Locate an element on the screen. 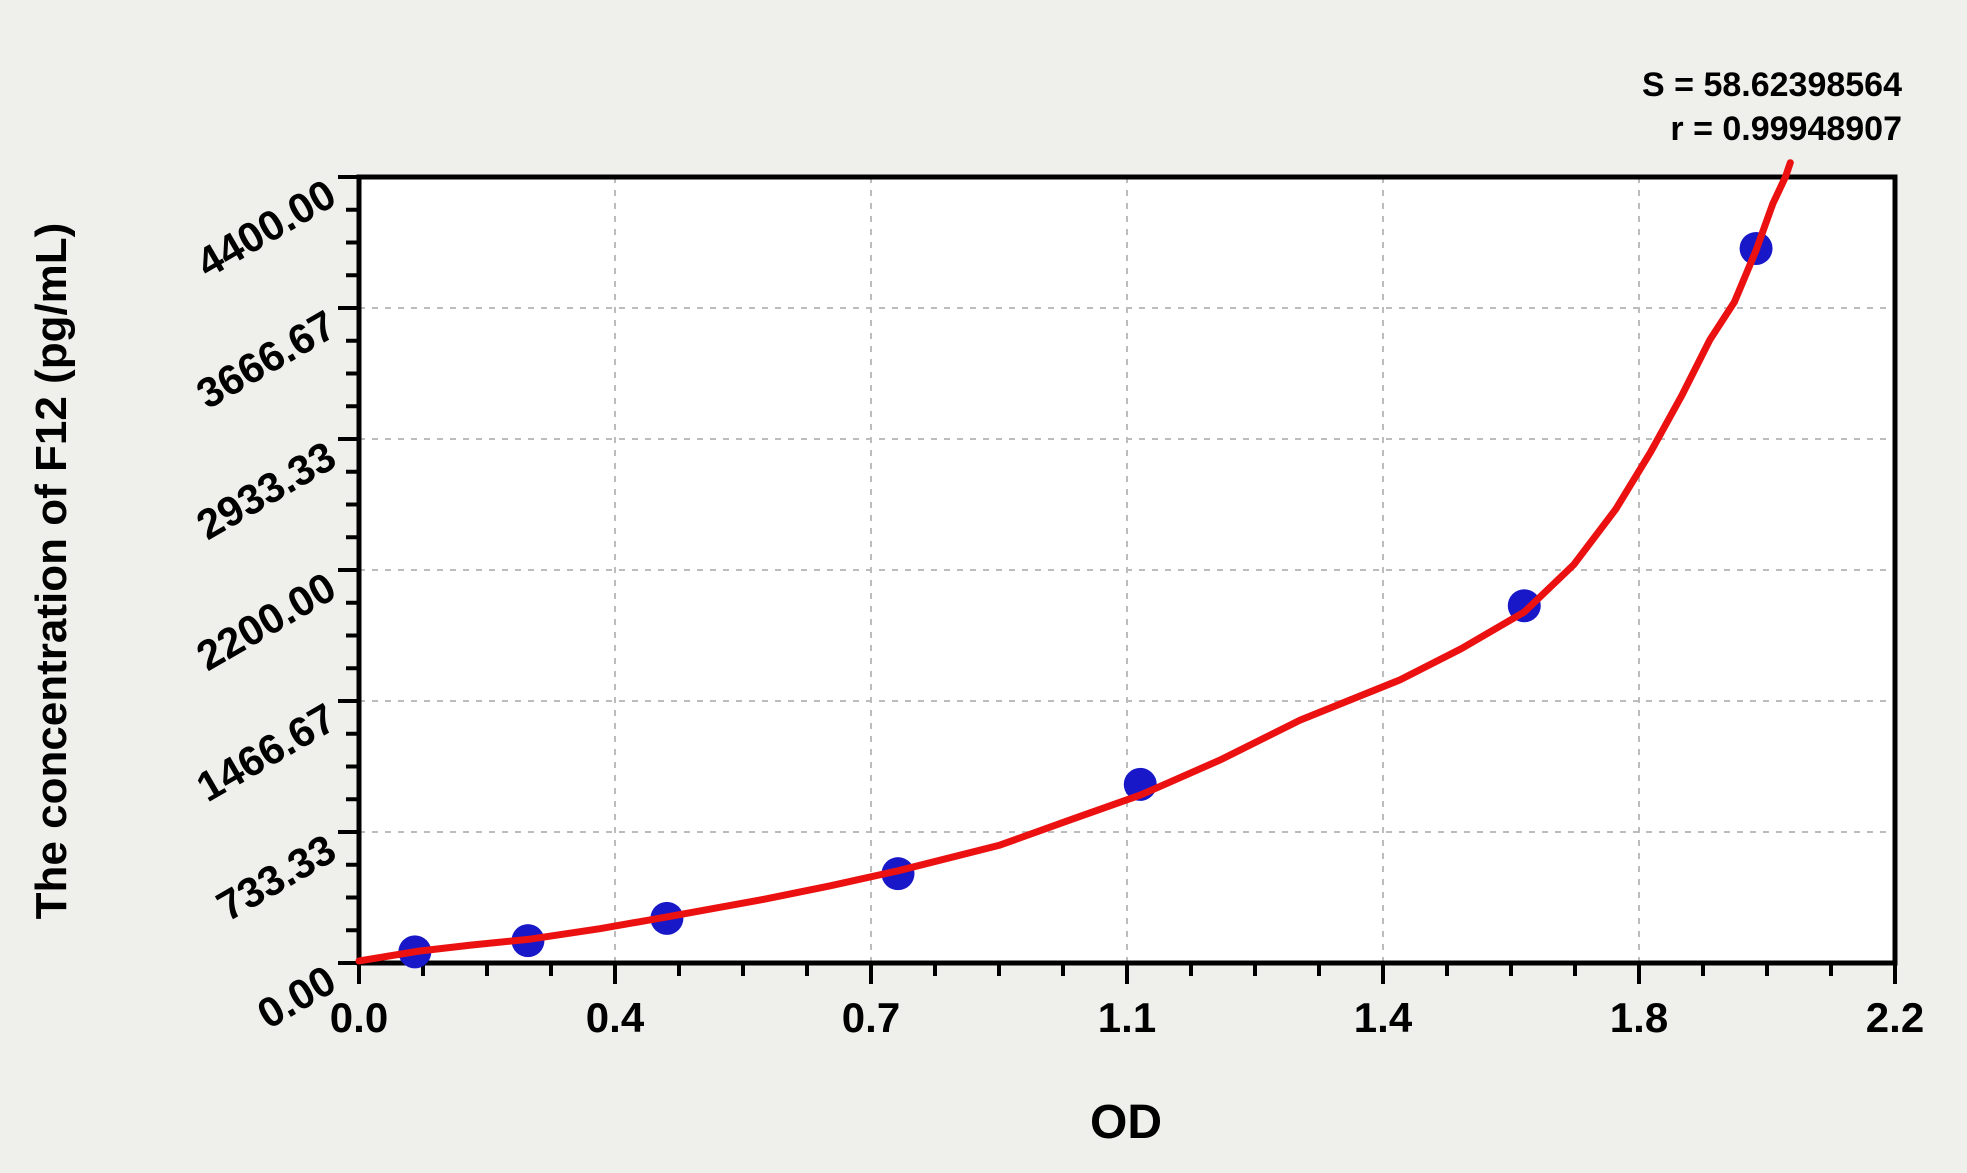  x-tick-label: 0.7 is located at coordinates (871, 1017).